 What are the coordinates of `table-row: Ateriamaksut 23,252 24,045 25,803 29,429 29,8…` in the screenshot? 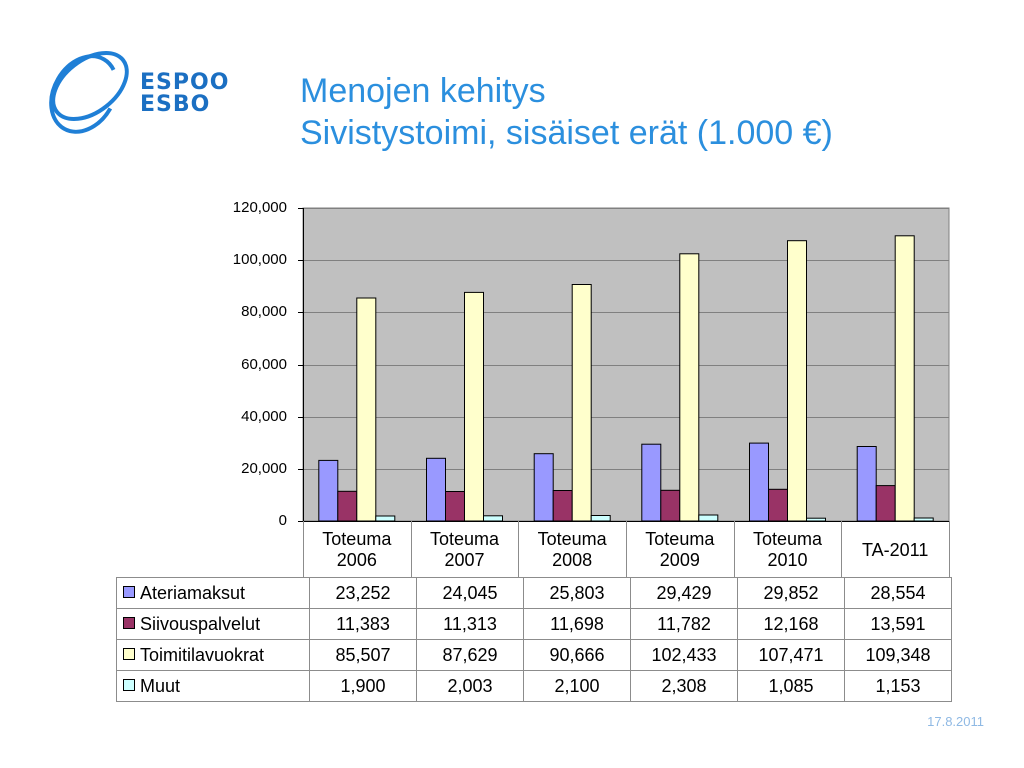 It's located at (534, 593).